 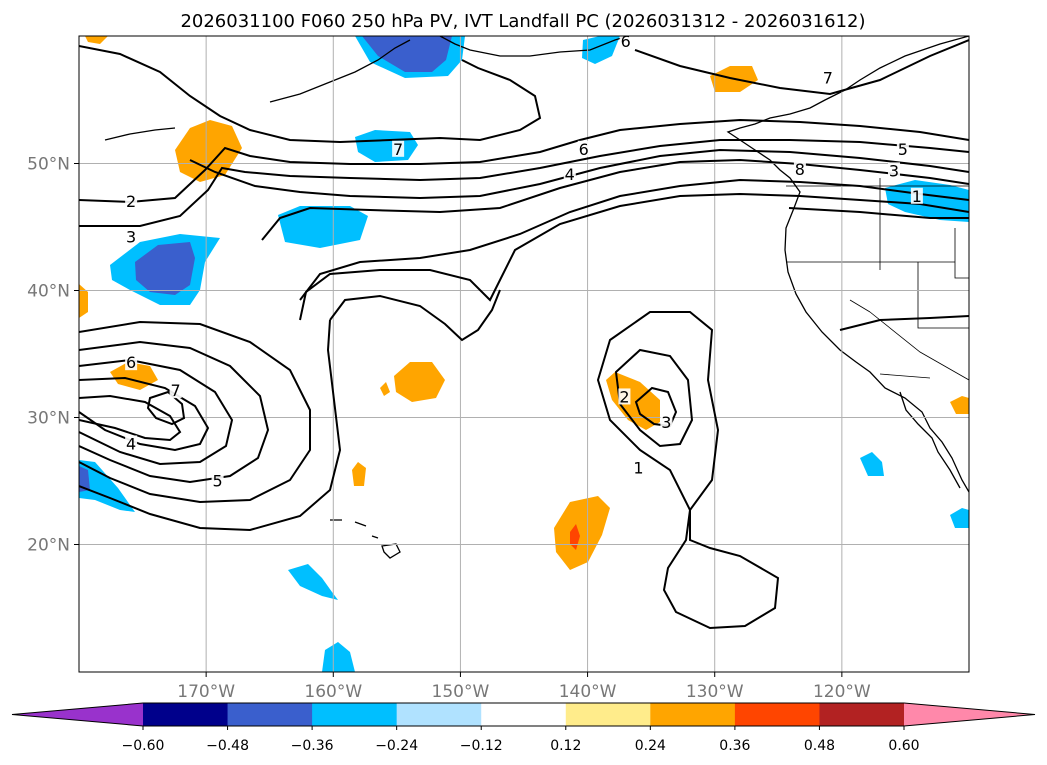 What do you see at coordinates (48, 546) in the screenshot?
I see `lat-tick-label: 20°N` at bounding box center [48, 546].